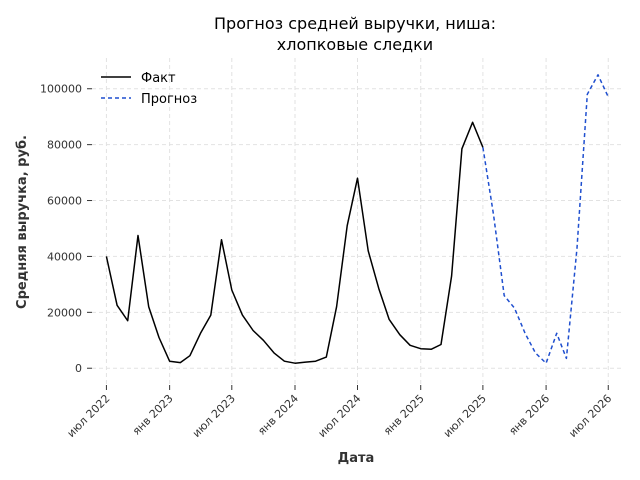 The height and width of the screenshot is (480, 640). I want to click on chart-title-line-1: Прогноз средней выручки, ниша:, so click(355, 23).